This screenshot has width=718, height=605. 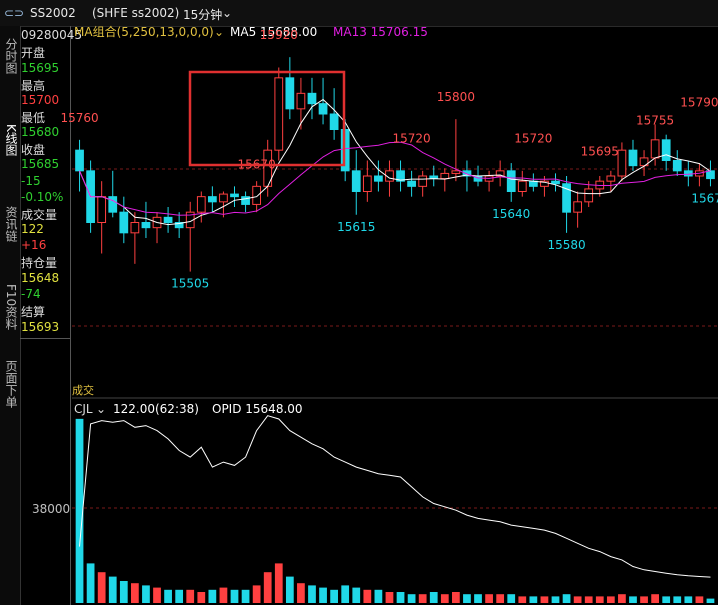 I want to click on tab-intraday: 分时图, so click(x=11, y=56).